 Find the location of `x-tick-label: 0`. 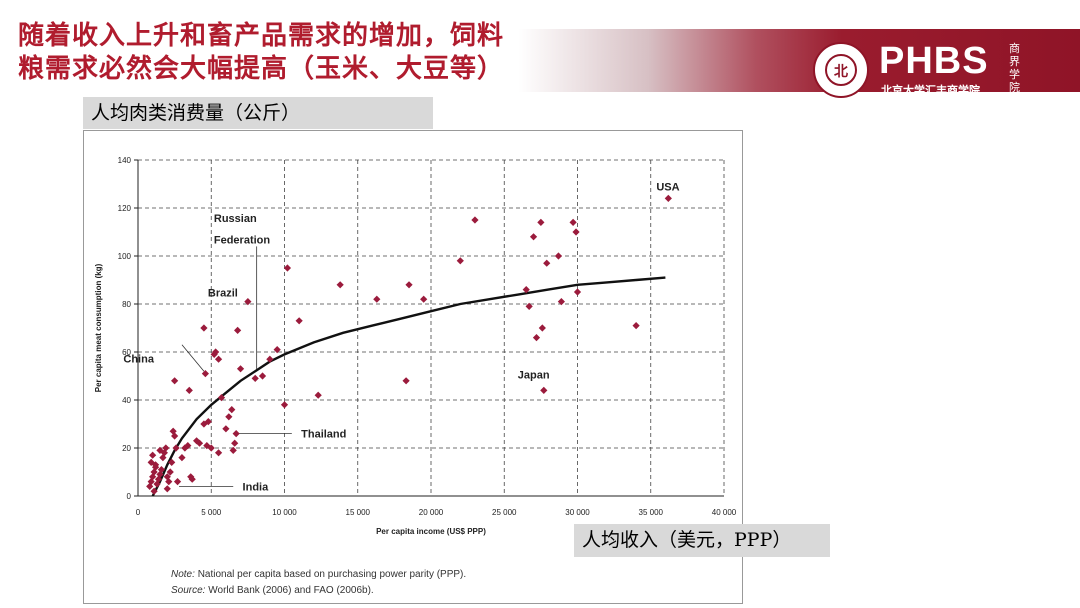

x-tick-label: 0 is located at coordinates (138, 512).